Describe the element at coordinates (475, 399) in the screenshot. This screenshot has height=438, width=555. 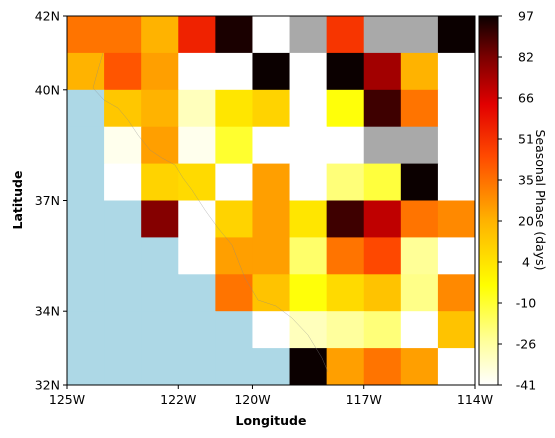
I see `x-tick-label: 114W` at that location.